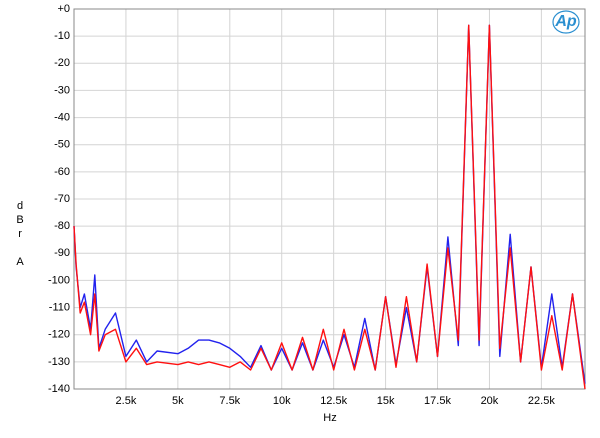  I want to click on y-tick-label: -140, so click(59, 389).